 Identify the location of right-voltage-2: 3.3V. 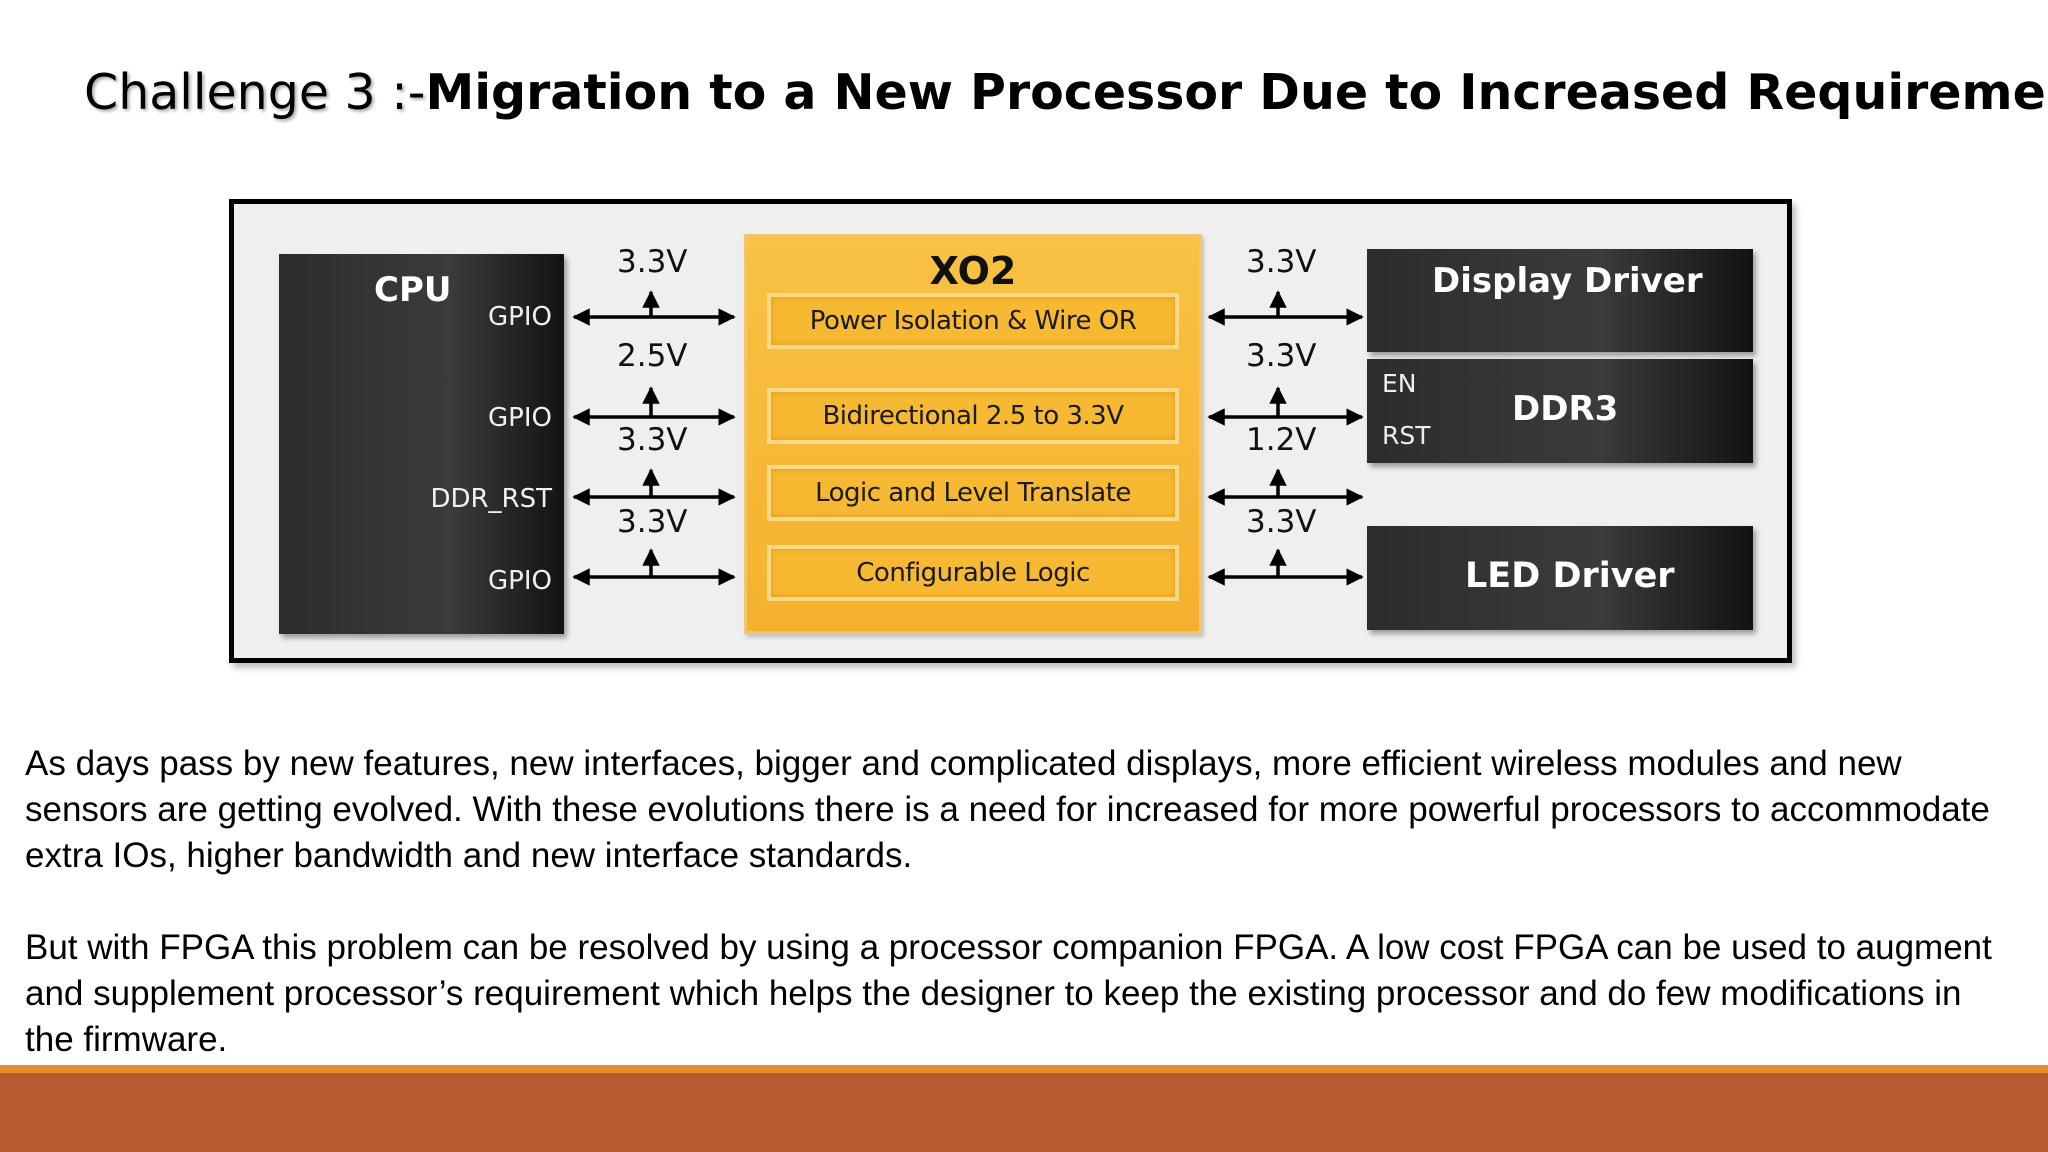
(1281, 356).